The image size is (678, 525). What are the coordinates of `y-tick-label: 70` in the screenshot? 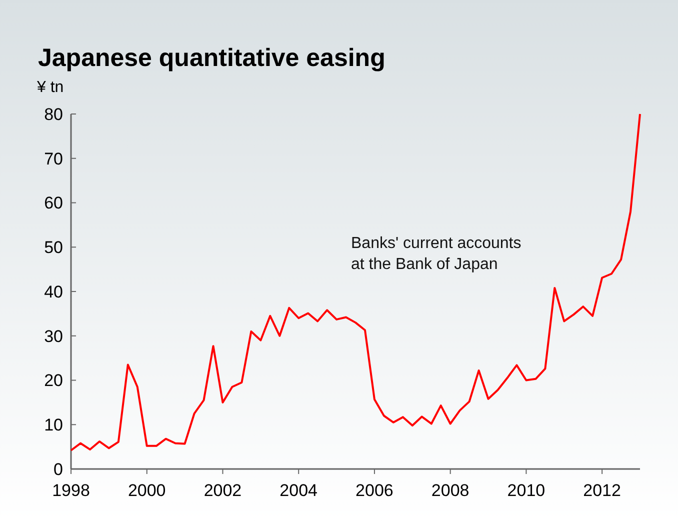 It's located at (53, 158).